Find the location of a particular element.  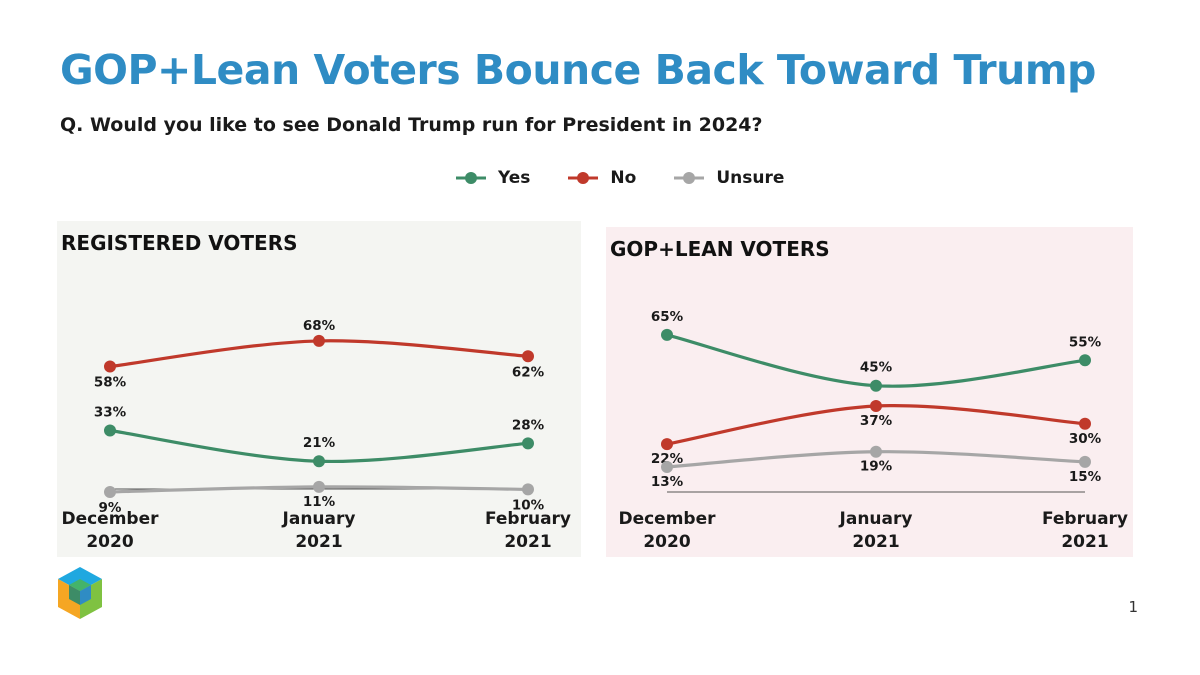

data-label-no-0: 22% is located at coordinates (667, 459).